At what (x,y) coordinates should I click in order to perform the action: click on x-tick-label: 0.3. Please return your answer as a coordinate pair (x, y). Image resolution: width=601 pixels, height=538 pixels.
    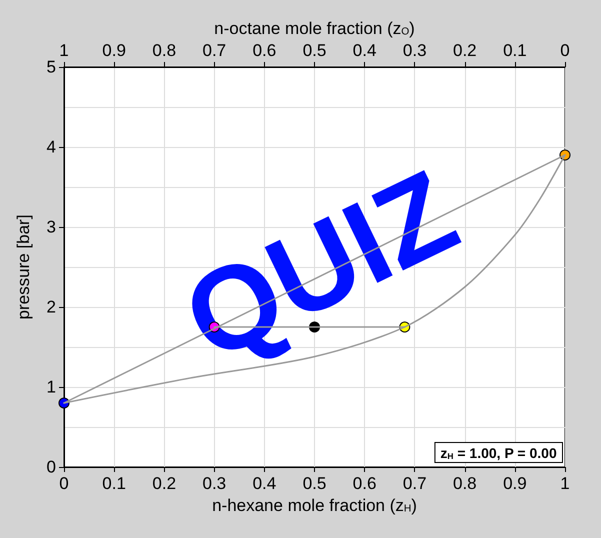
    Looking at the image, I should click on (214, 483).